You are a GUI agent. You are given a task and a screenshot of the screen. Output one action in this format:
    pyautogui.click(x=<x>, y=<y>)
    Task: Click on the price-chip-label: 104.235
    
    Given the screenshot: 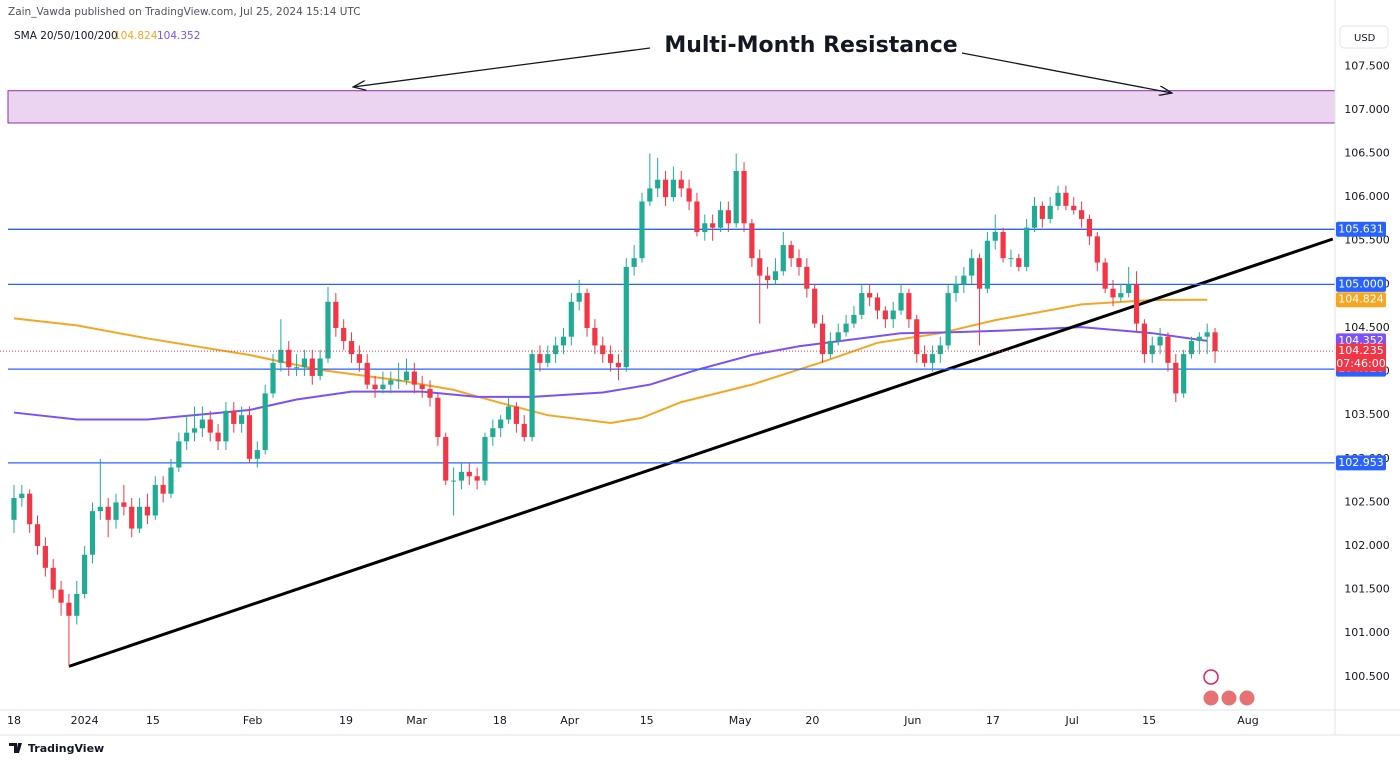 What is the action you would take?
    pyautogui.click(x=1361, y=350)
    